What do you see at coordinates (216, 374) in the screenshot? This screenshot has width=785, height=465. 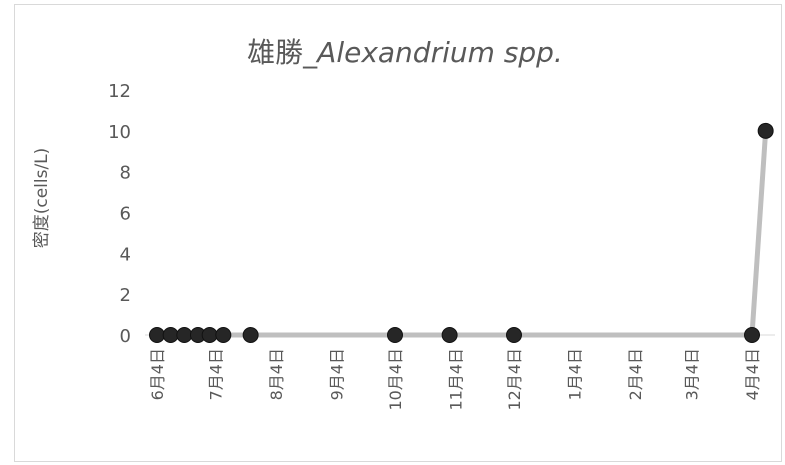 I see `x-tick-label: 7月4日` at bounding box center [216, 374].